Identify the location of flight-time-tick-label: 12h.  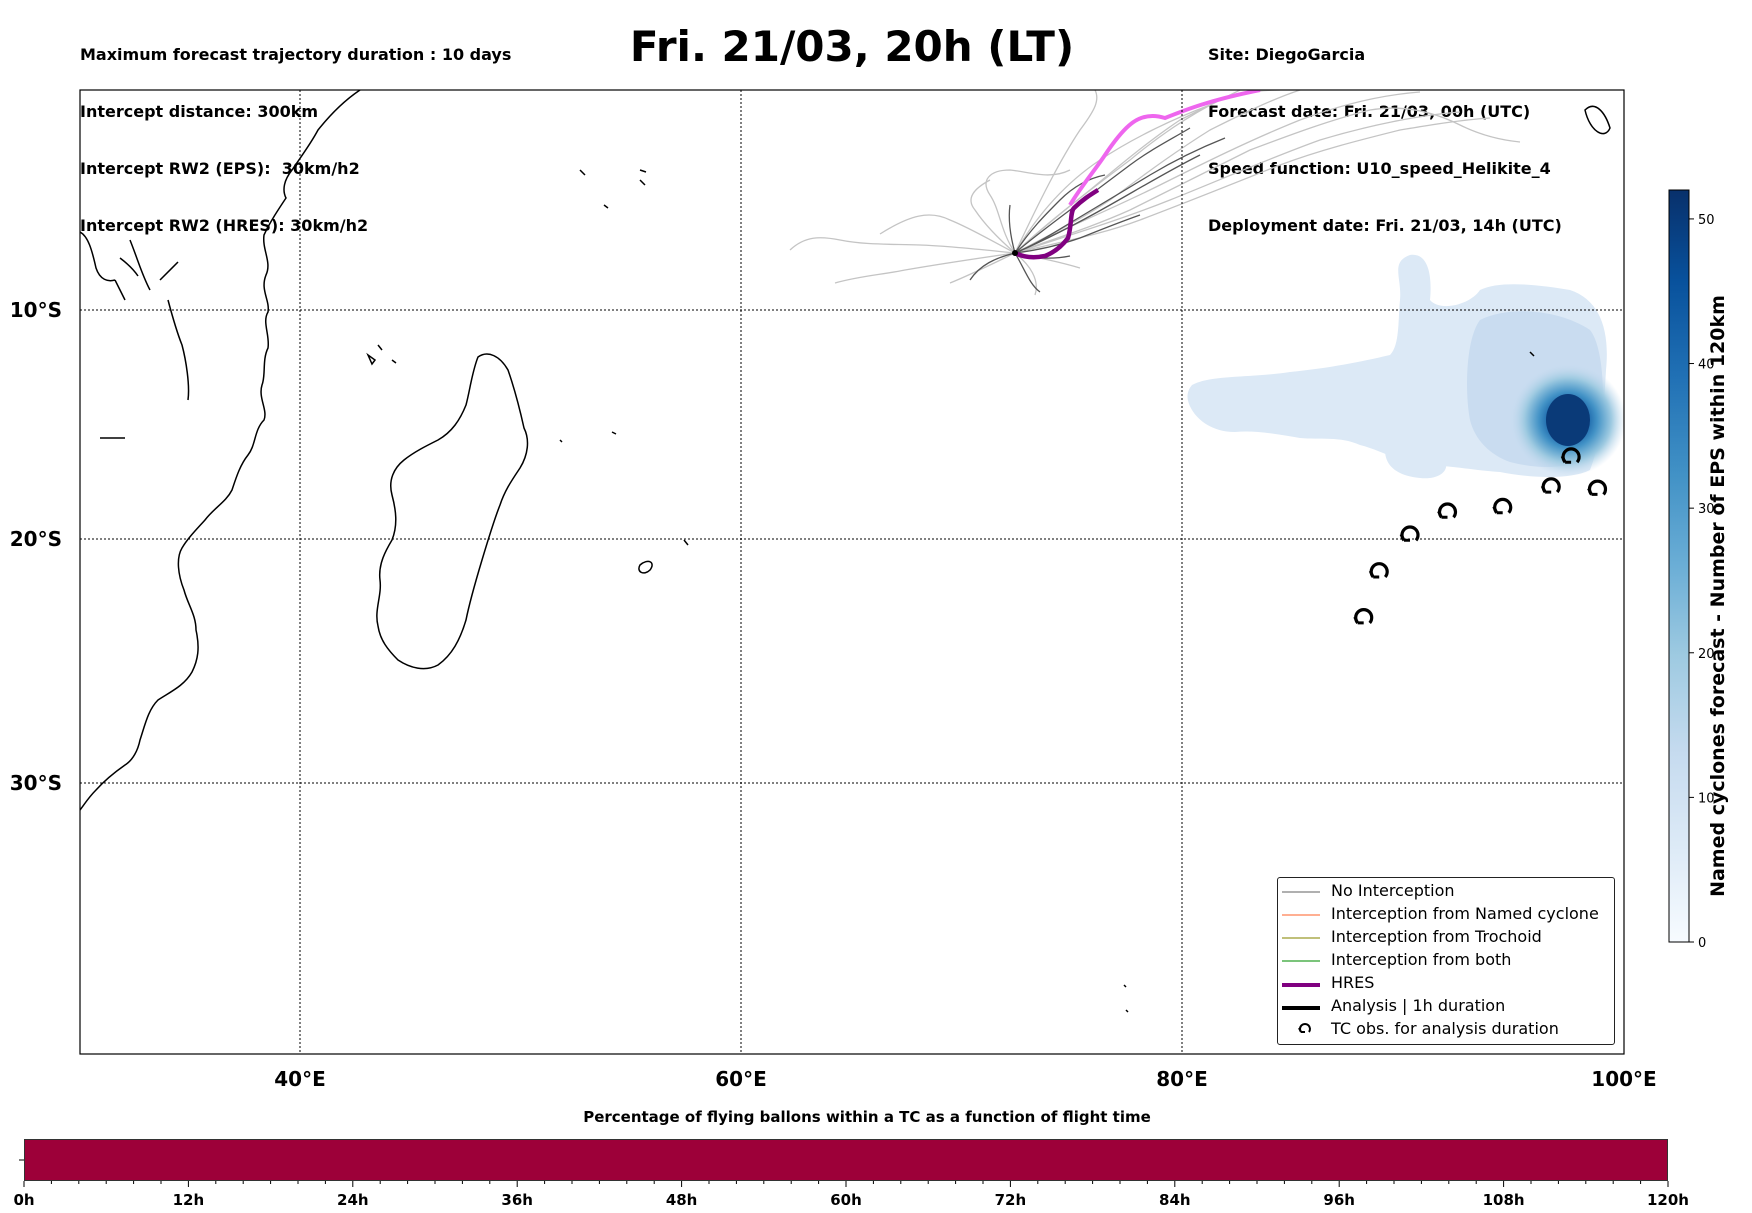
(189, 1200).